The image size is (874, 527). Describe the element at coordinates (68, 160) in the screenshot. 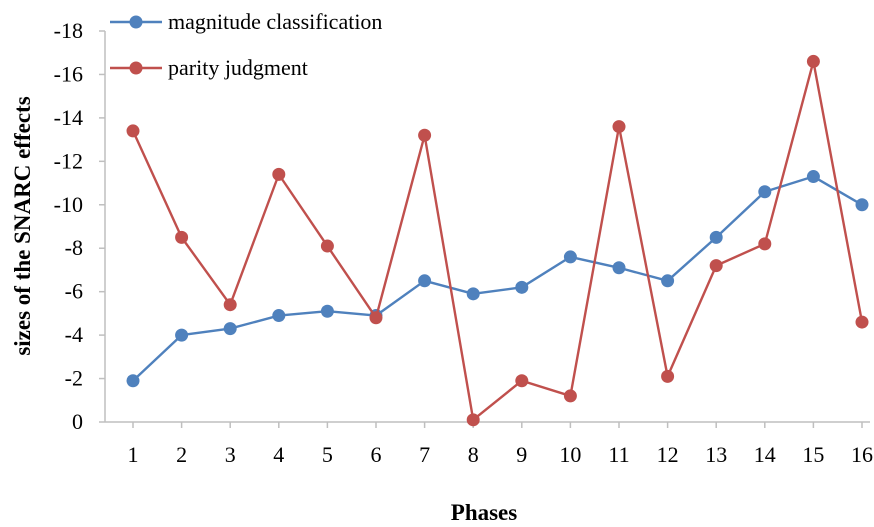

I see `y-tick-label: -12` at that location.